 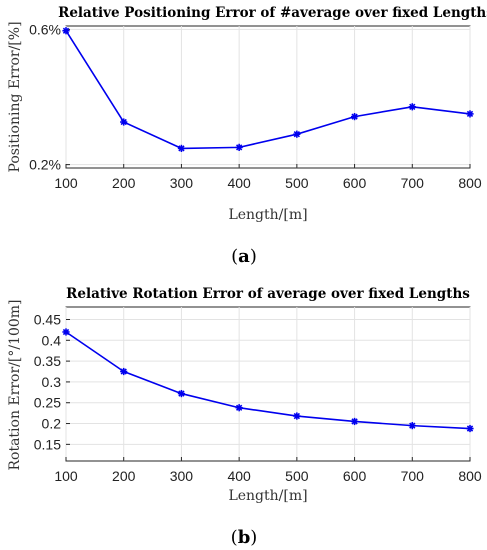 I want to click on chart-a-y-ticks: 0.2% 0.6%, so click(x=49, y=97).